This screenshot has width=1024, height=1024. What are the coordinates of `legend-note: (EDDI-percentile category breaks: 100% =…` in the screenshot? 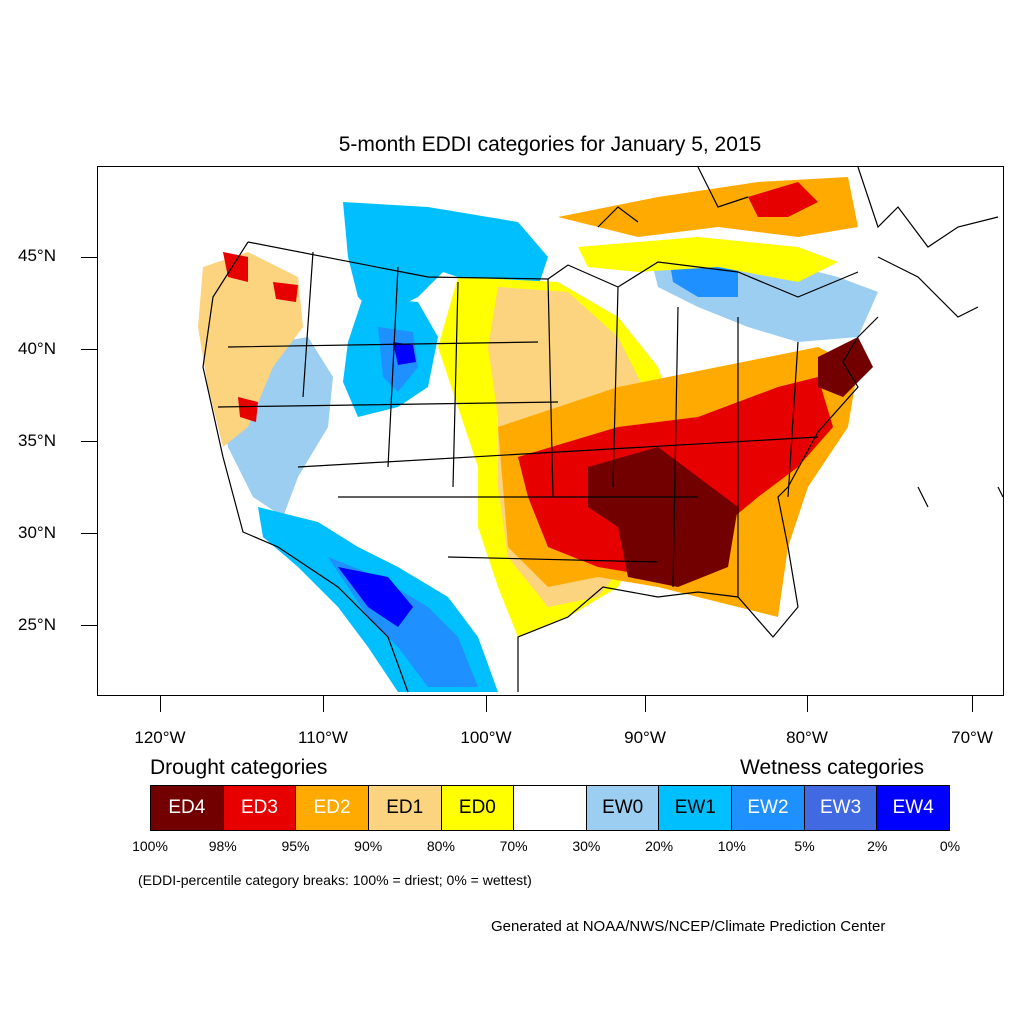 It's located at (335, 880).